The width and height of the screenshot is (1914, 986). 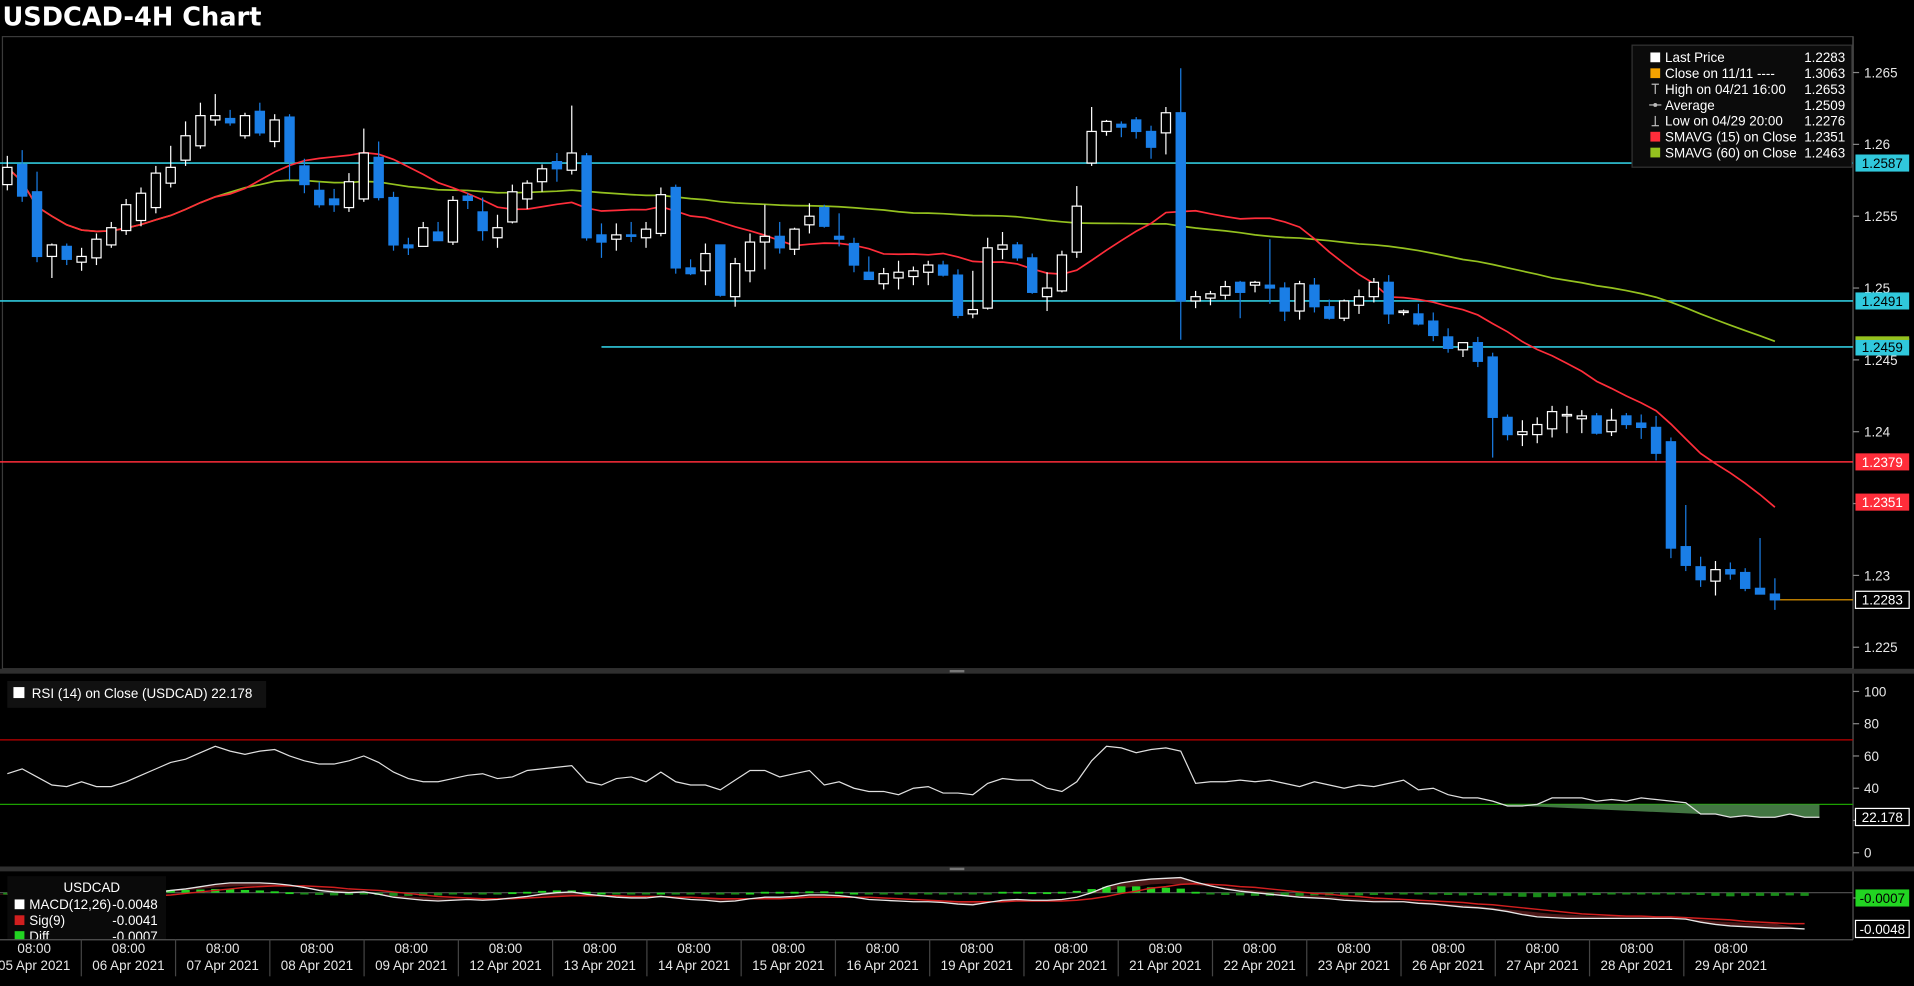 What do you see at coordinates (1731, 137) in the screenshot?
I see `legend-label: SMAVG (15) on Close` at bounding box center [1731, 137].